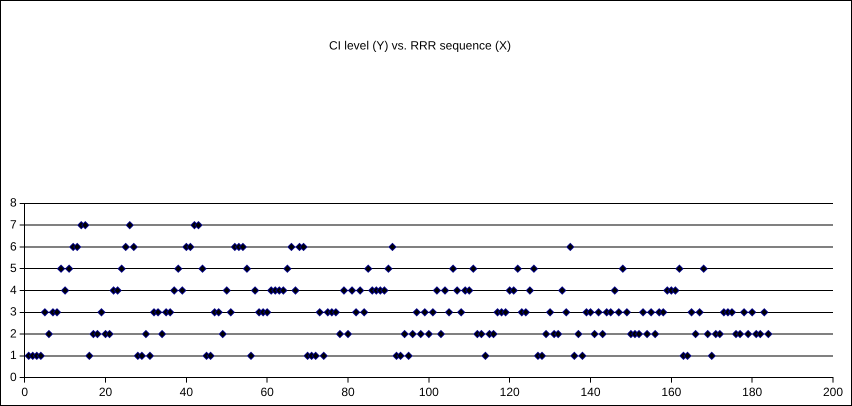 This screenshot has height=406, width=852. Describe the element at coordinates (24, 392) in the screenshot. I see `x-tick-label: 0` at that location.